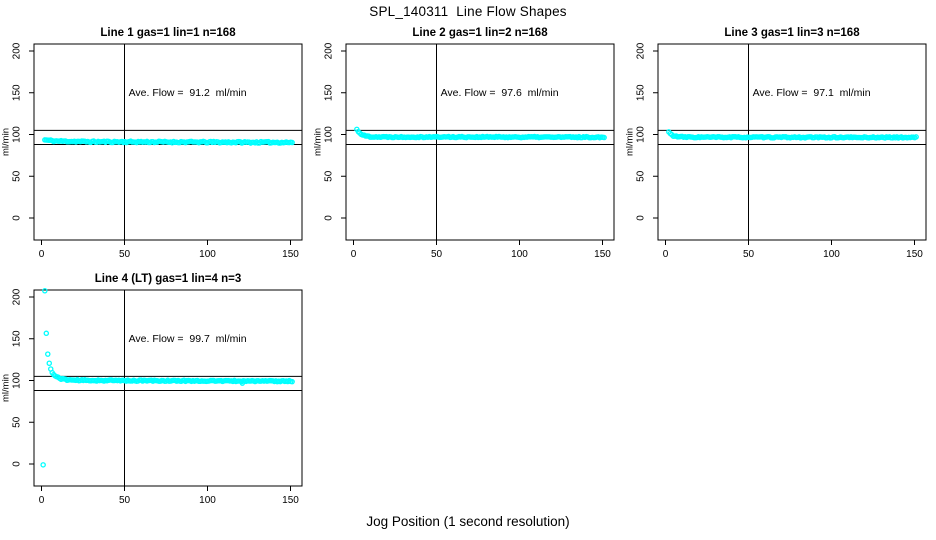 This screenshot has height=540, width=936. What do you see at coordinates (500, 93) in the screenshot?
I see `ave-flow-annotation: Ave. Flow = 97.6 ml/min` at bounding box center [500, 93].